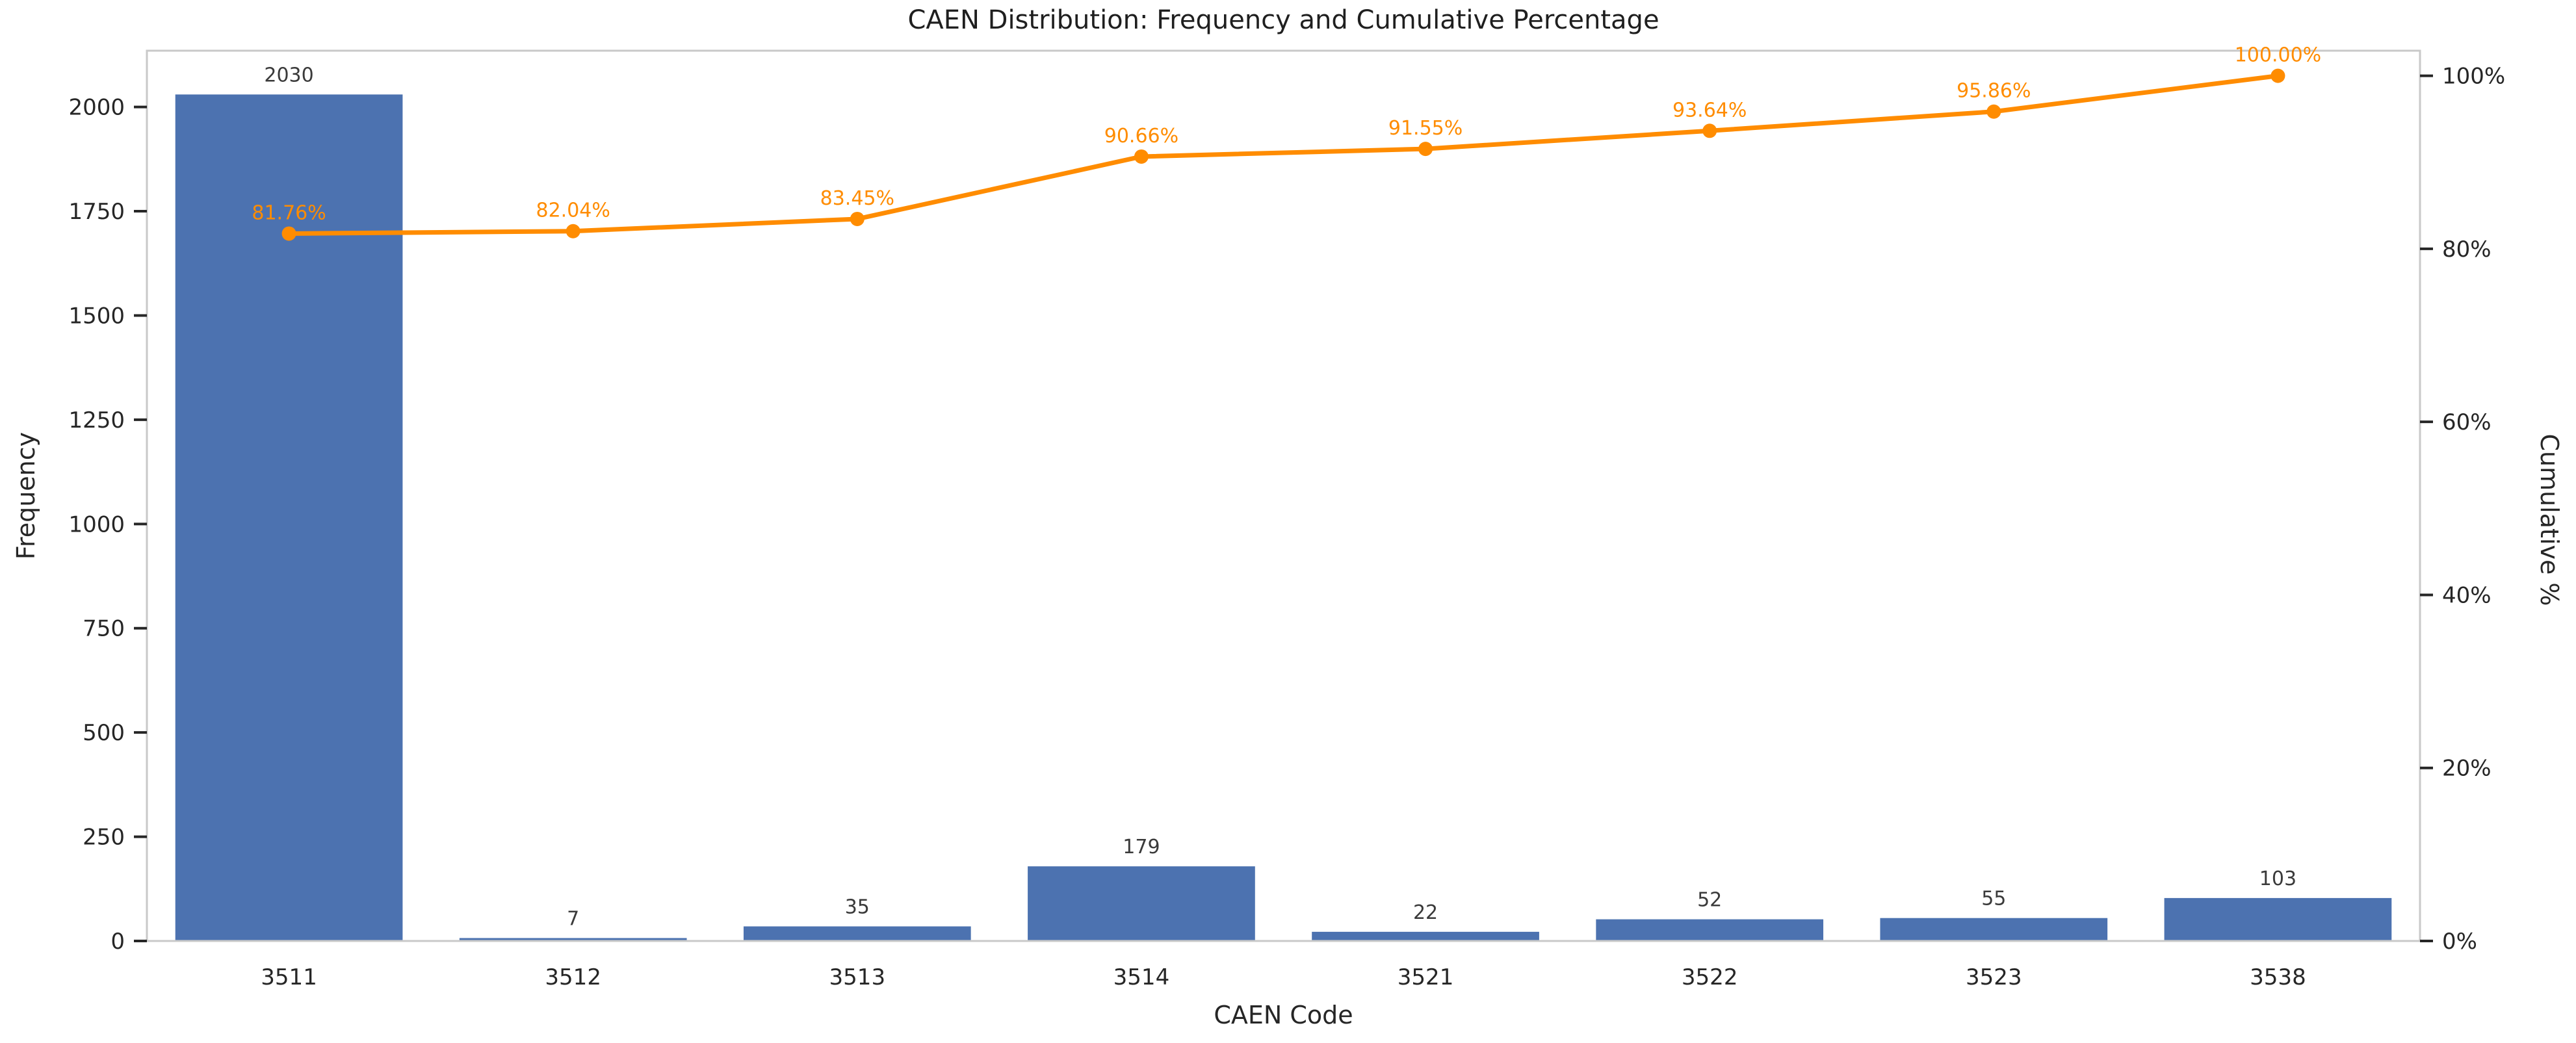 This screenshot has height=1043, width=2576. Describe the element at coordinates (1141, 136) in the screenshot. I see `cumulative-point-label: 90.66%` at that location.